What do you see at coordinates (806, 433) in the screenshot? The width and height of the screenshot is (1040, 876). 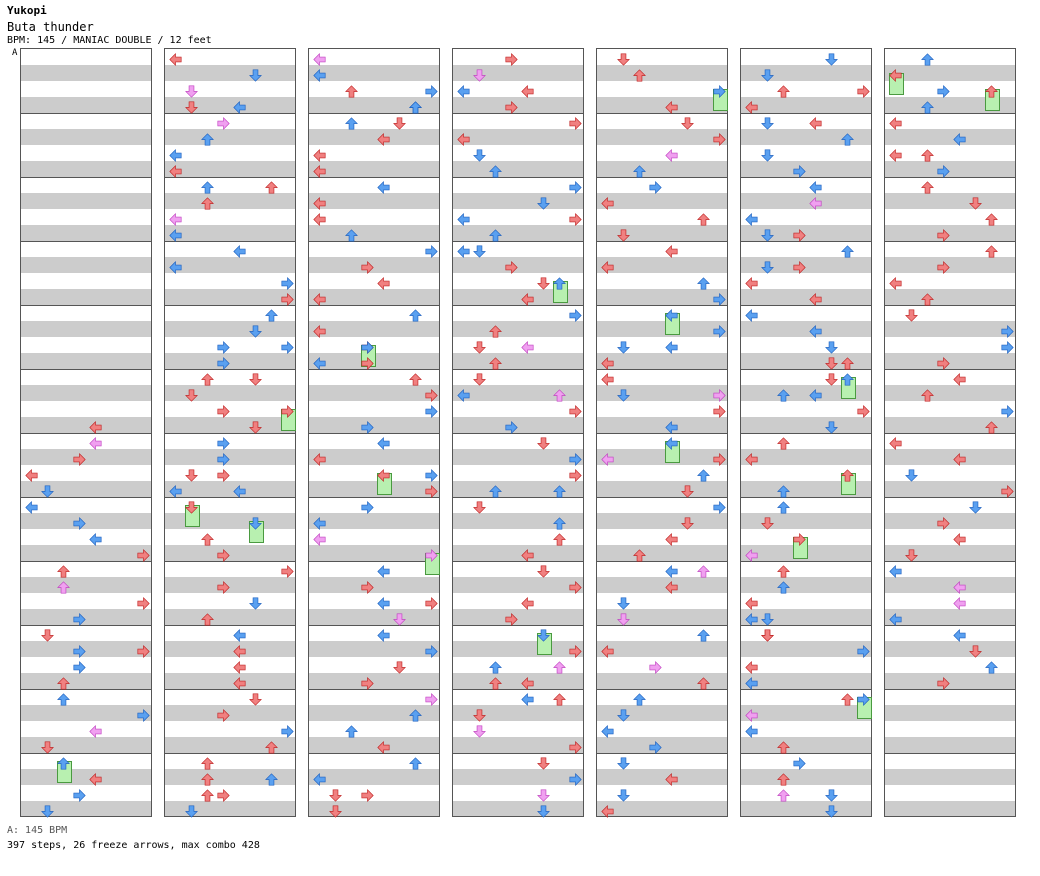 I see `chart-column` at bounding box center [806, 433].